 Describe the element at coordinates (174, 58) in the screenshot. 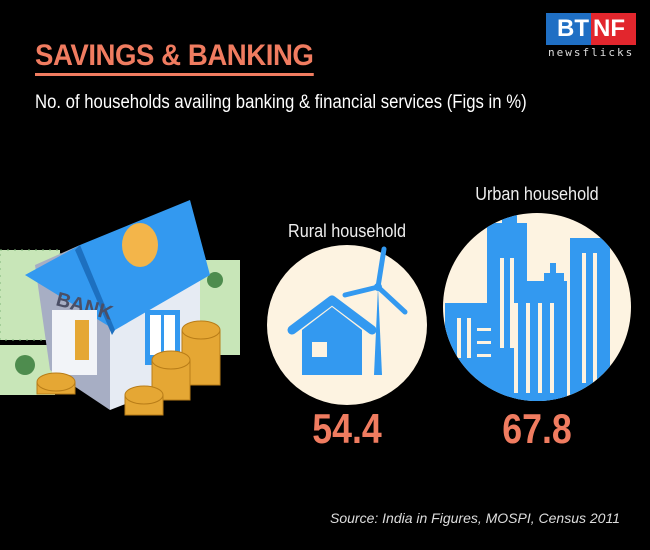

I see `page-title: SAVINGS & BANKING` at that location.